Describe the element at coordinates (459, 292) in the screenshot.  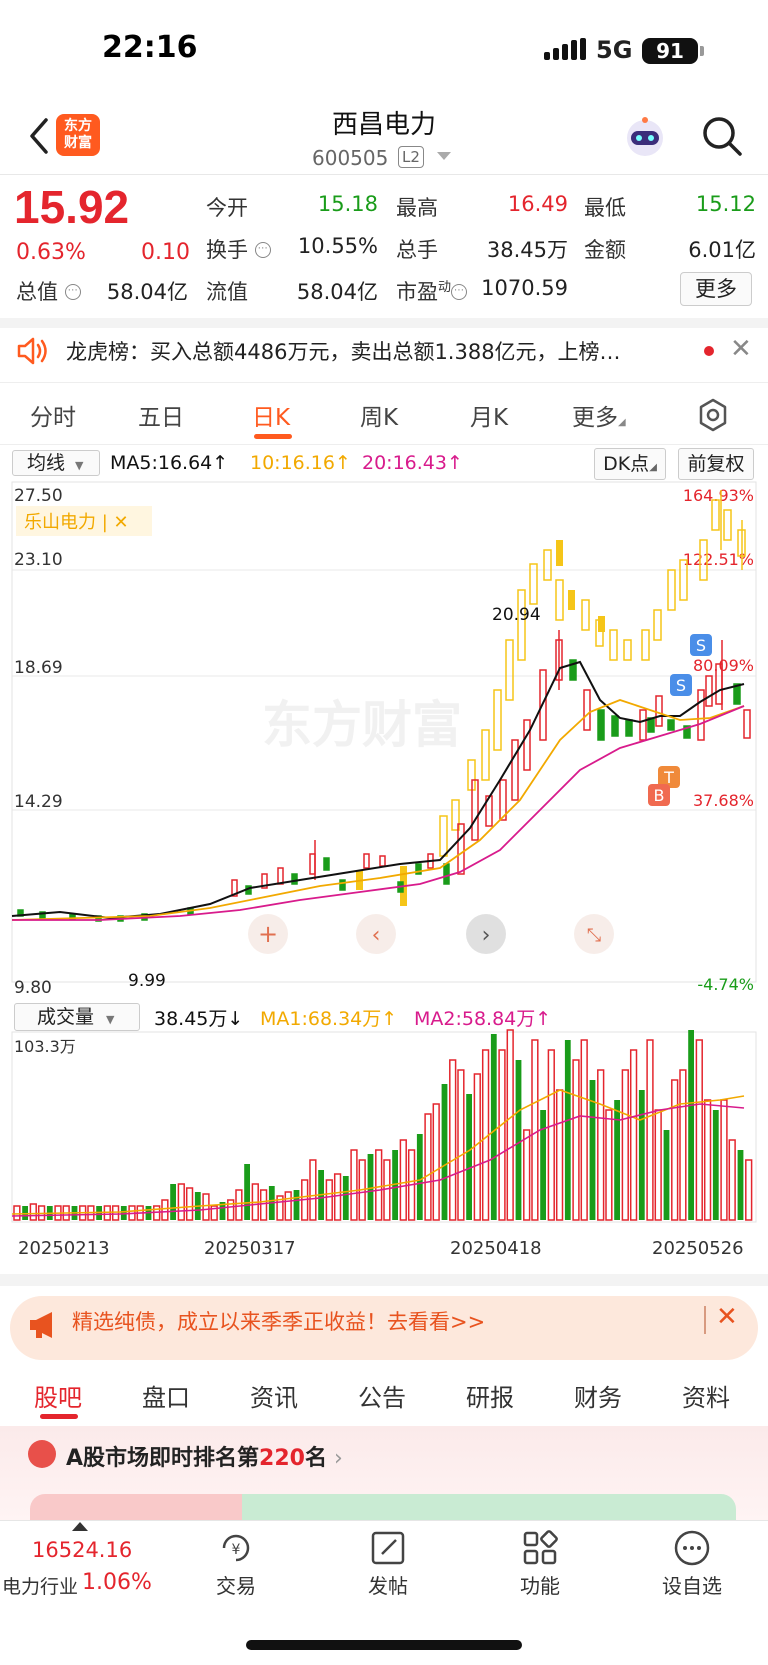
I see `info-icon: ⋯` at that location.